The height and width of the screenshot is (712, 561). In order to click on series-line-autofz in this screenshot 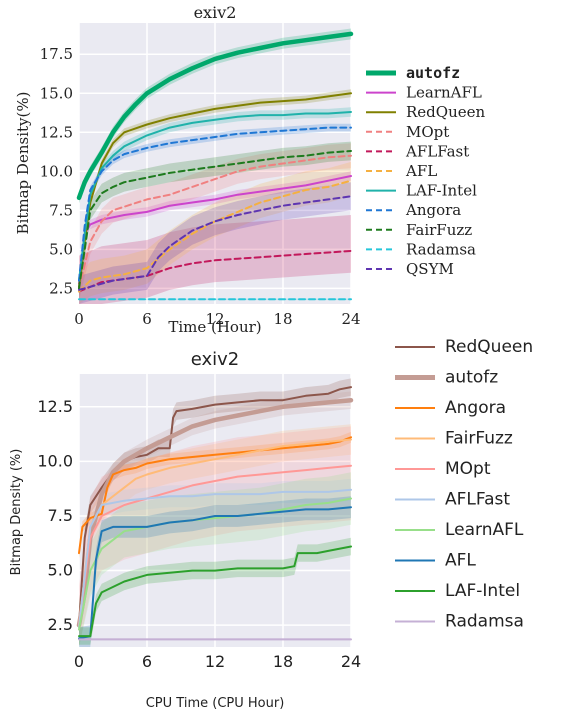, I will do `click(215, 116)`.